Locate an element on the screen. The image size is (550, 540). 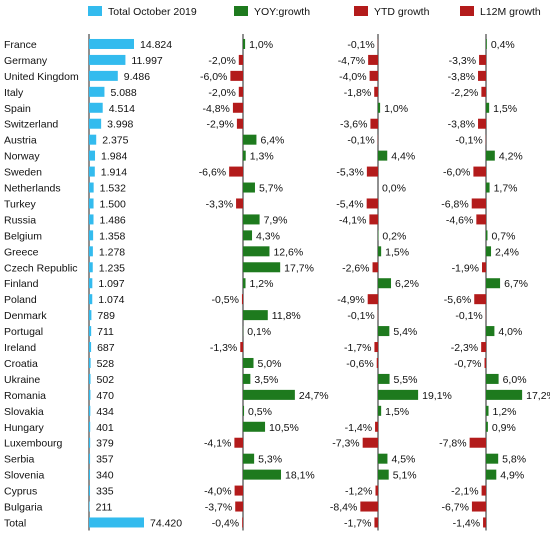
chart-row: Bulgaria 211 -3,7% -8,4% -6,7% is located at coordinates (245, 507).